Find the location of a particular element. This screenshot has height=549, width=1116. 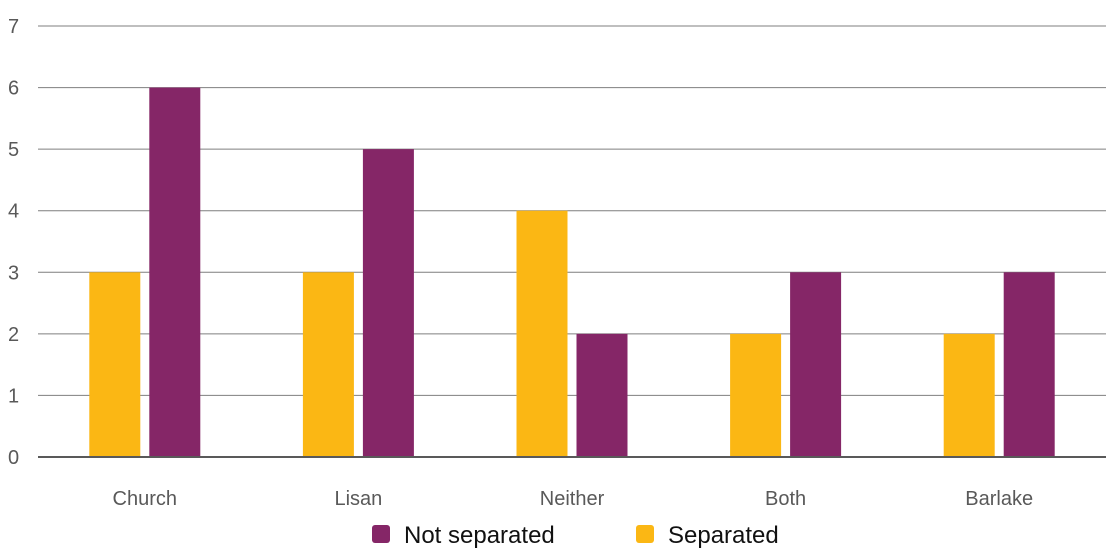

y-tick-label: 5 is located at coordinates (13, 150).